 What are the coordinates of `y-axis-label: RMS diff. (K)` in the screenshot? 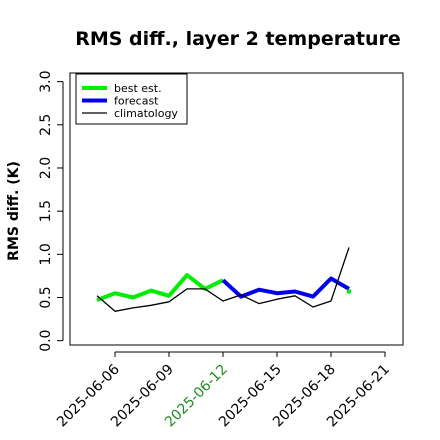 It's located at (14, 211).